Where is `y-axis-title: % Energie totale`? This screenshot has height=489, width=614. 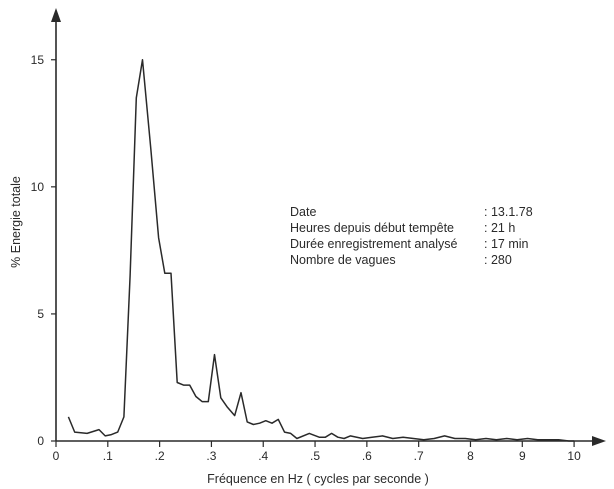 y-axis-title: % Energie totale is located at coordinates (16, 222).